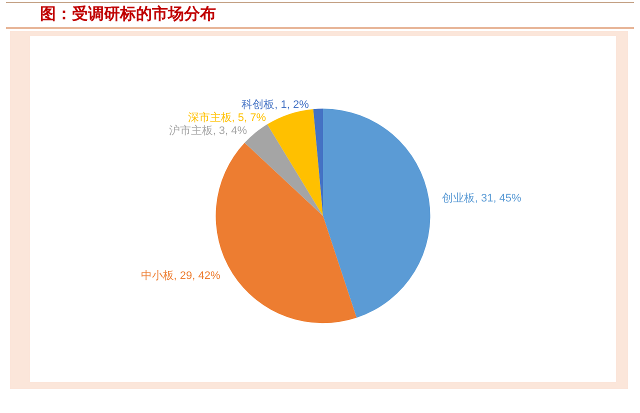 This screenshot has width=640, height=413. What do you see at coordinates (128, 14) in the screenshot?
I see `chart-title: 图：受调研标的市场分布` at bounding box center [128, 14].